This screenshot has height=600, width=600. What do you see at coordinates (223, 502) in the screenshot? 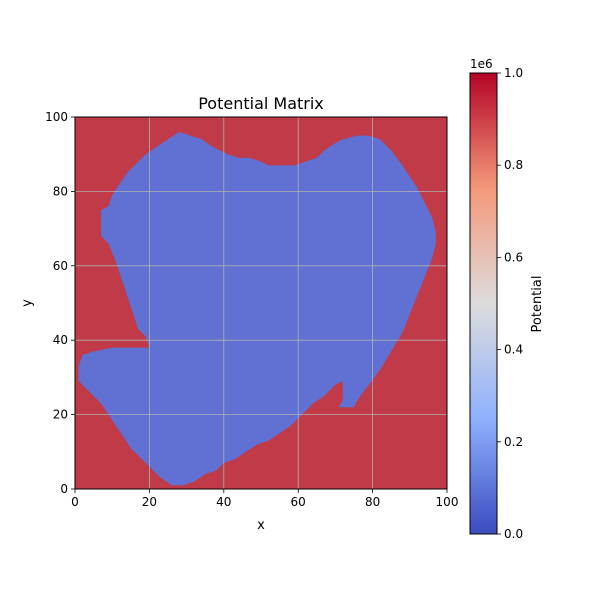
I see `x-tick-label: 40` at bounding box center [223, 502].